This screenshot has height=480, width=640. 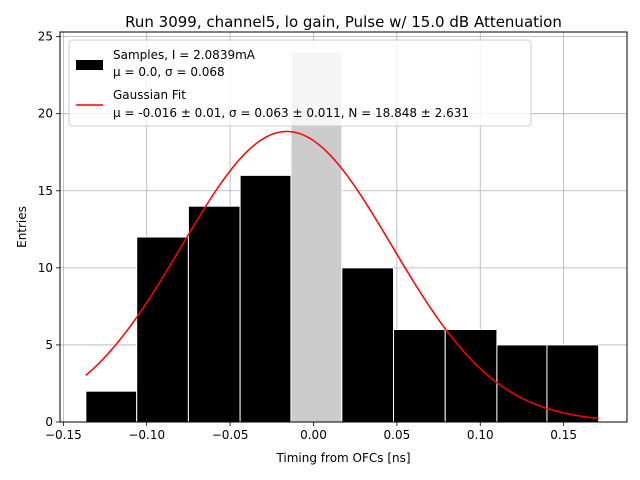 What do you see at coordinates (313, 435) in the screenshot?
I see `x-tick-label: 0.00` at bounding box center [313, 435].